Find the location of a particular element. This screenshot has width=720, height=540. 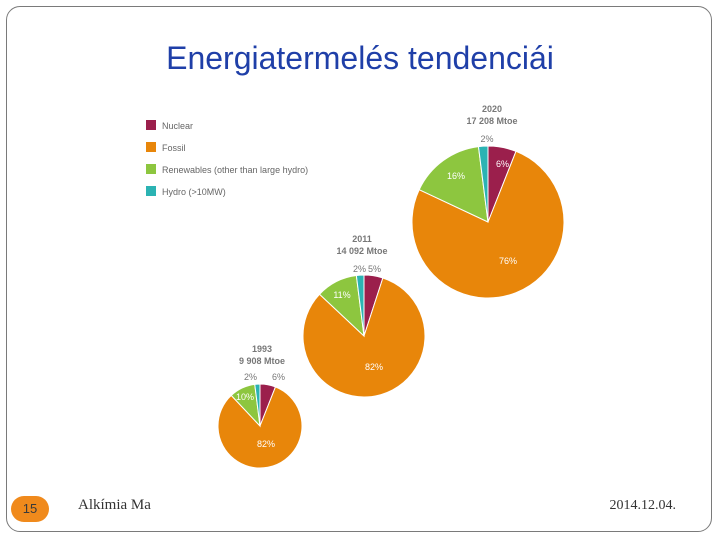

pie-2020-slice-renewables is located at coordinates (453, 184).